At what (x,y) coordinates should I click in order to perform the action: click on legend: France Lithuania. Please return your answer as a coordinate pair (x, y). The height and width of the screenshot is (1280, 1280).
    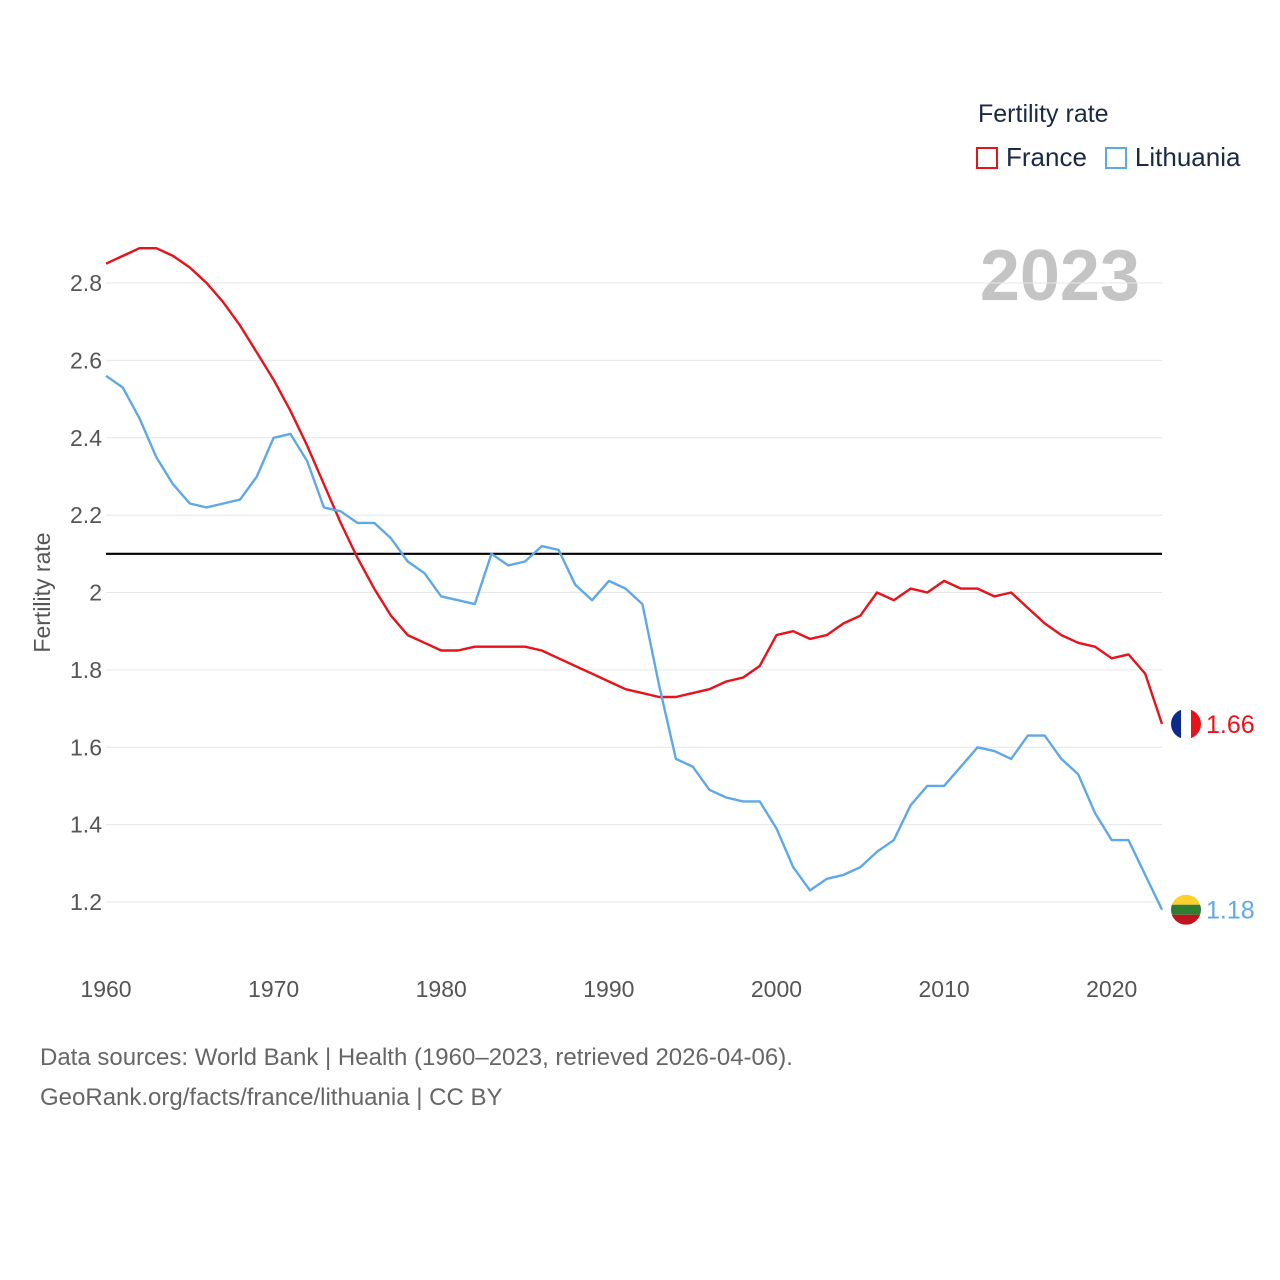
    Looking at the image, I should click on (1117, 157).